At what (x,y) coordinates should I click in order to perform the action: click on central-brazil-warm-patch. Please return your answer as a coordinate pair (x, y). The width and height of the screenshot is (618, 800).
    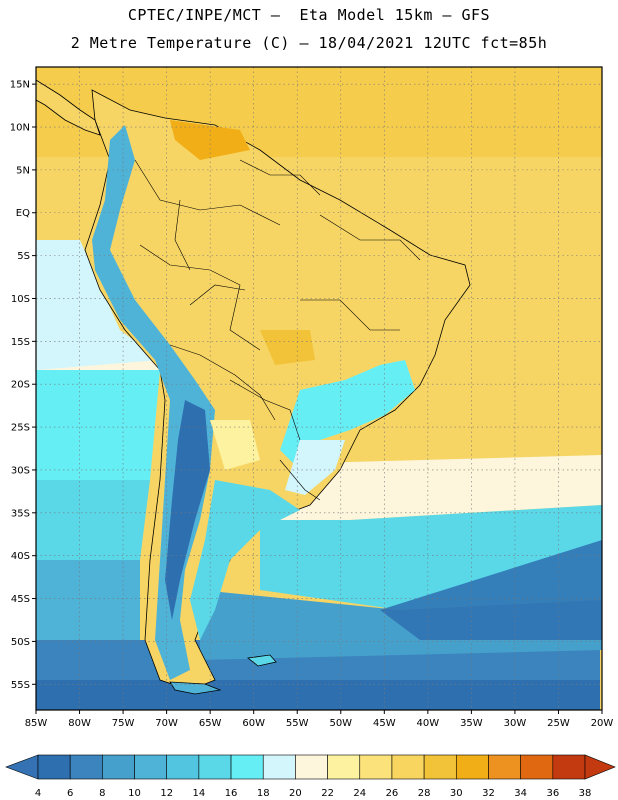
    Looking at the image, I should click on (287, 347).